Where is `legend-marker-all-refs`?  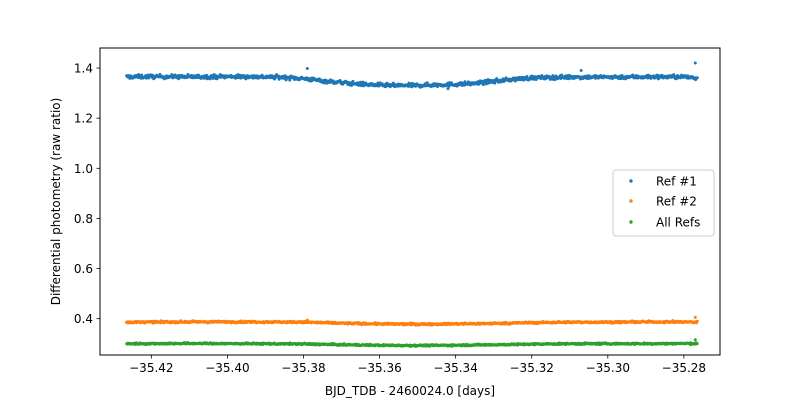
legend-marker-all-refs is located at coordinates (631, 222).